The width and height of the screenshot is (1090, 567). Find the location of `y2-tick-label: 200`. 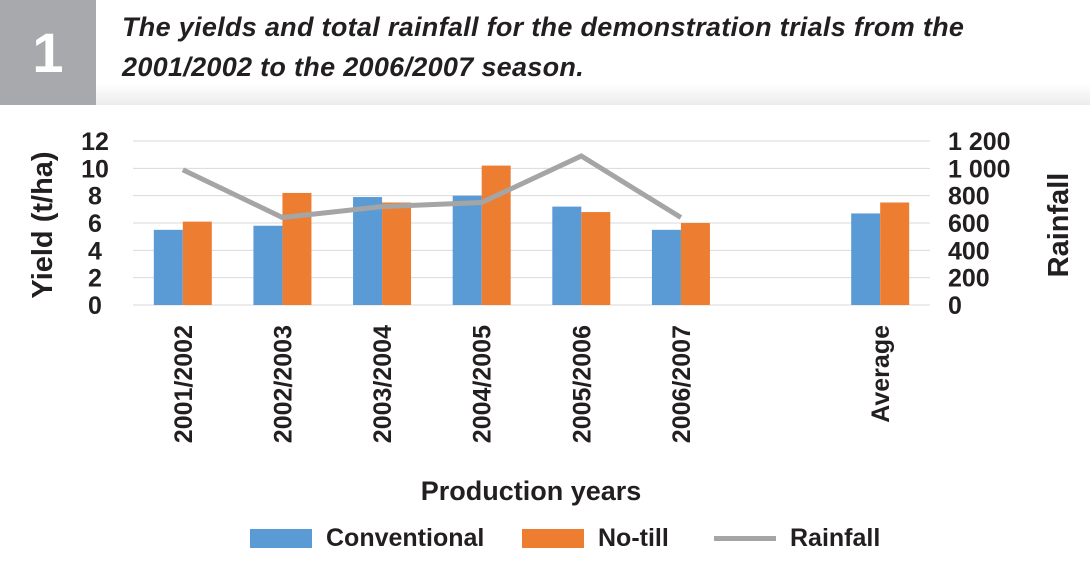

y2-tick-label: 200 is located at coordinates (969, 279).